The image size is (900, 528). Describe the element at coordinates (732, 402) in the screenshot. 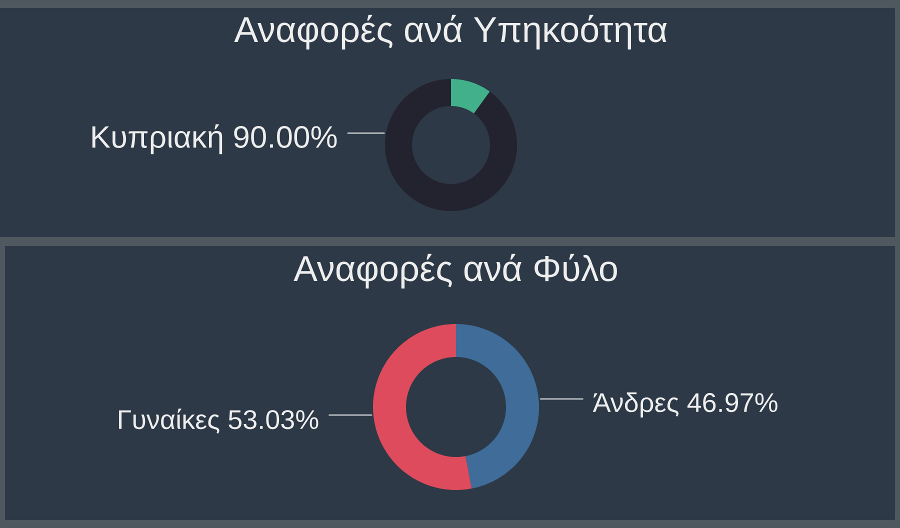

I see `data-label: 46.97%` at that location.